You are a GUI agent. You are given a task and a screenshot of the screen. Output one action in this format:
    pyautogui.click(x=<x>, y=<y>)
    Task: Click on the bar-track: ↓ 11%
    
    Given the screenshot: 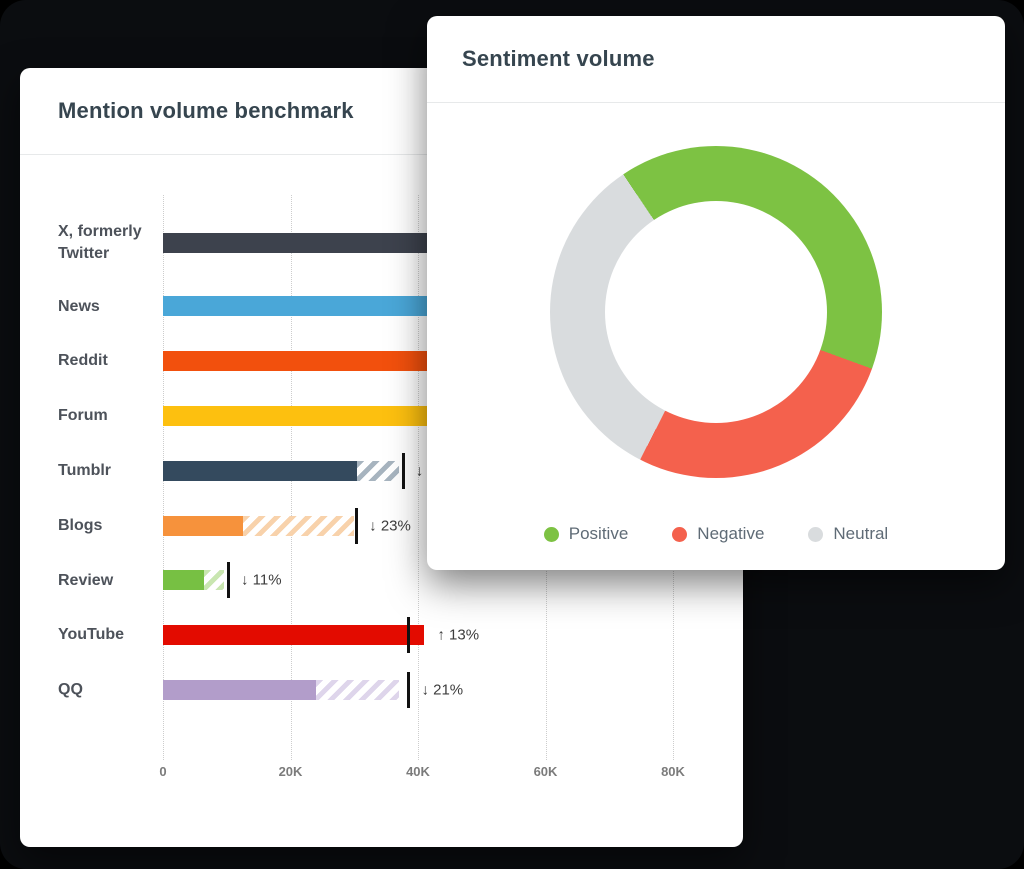 What is the action you would take?
    pyautogui.click(x=453, y=580)
    